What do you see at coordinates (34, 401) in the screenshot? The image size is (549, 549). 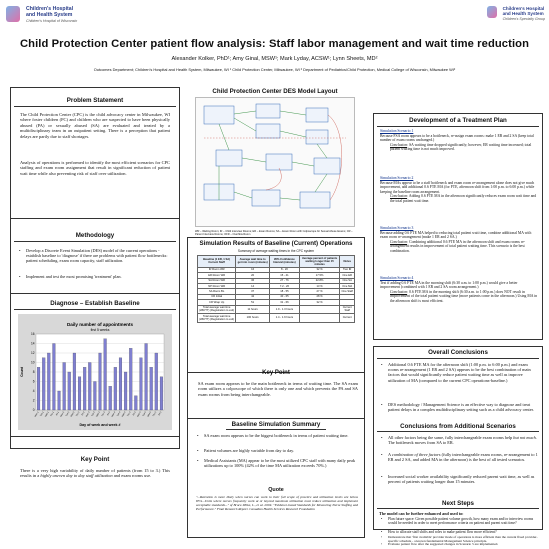 I see `chart-y-tick-label: 2` at bounding box center [34, 401].